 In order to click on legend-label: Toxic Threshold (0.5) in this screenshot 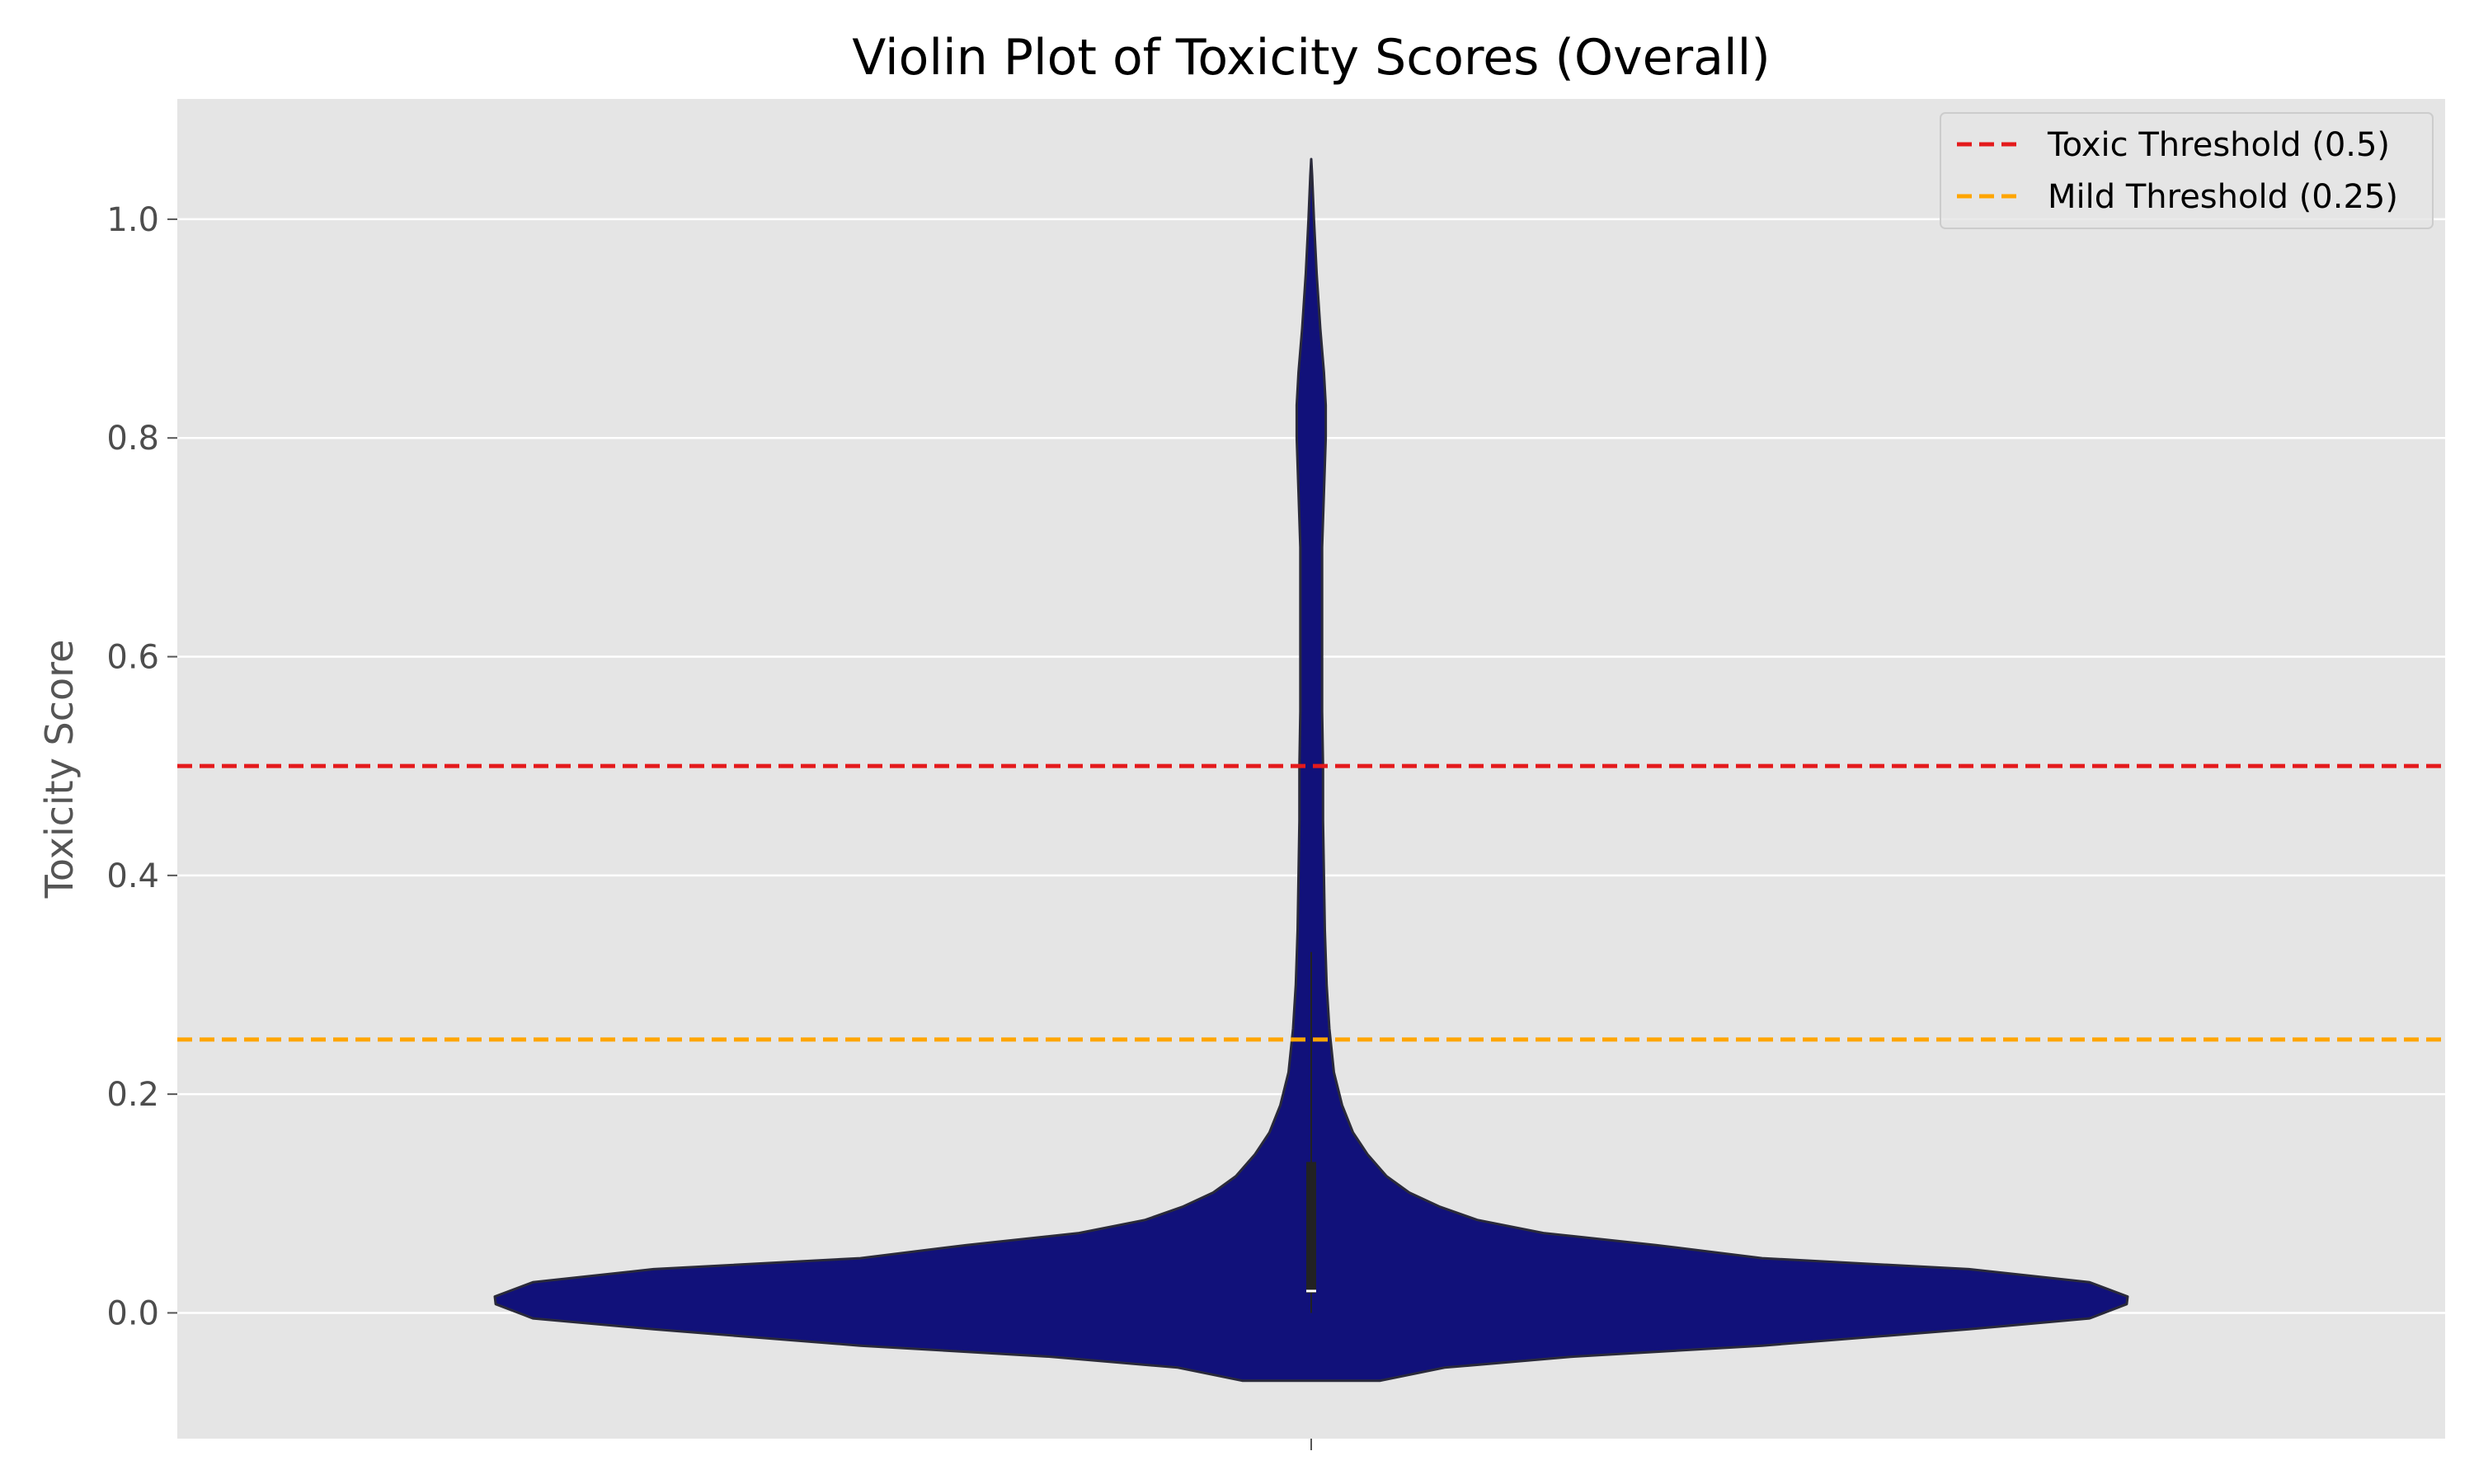, I will do `click(2218, 145)`.